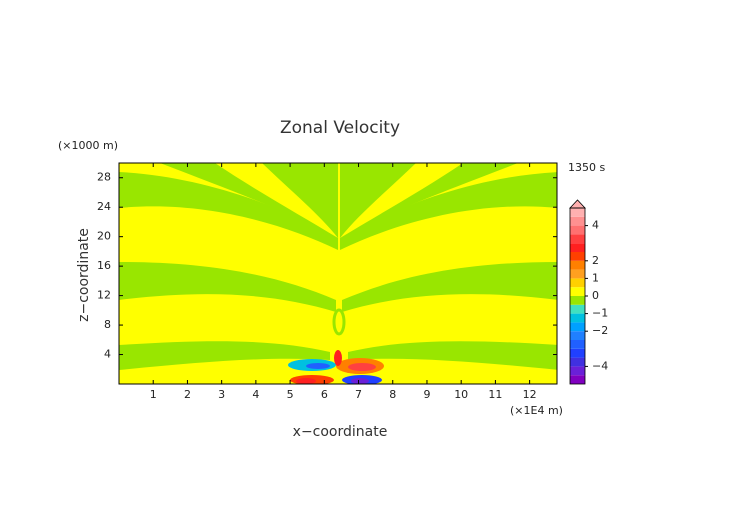 The width and height of the screenshot is (752, 532). Describe the element at coordinates (107, 354) in the screenshot. I see `y-tick-label: 4` at that location.